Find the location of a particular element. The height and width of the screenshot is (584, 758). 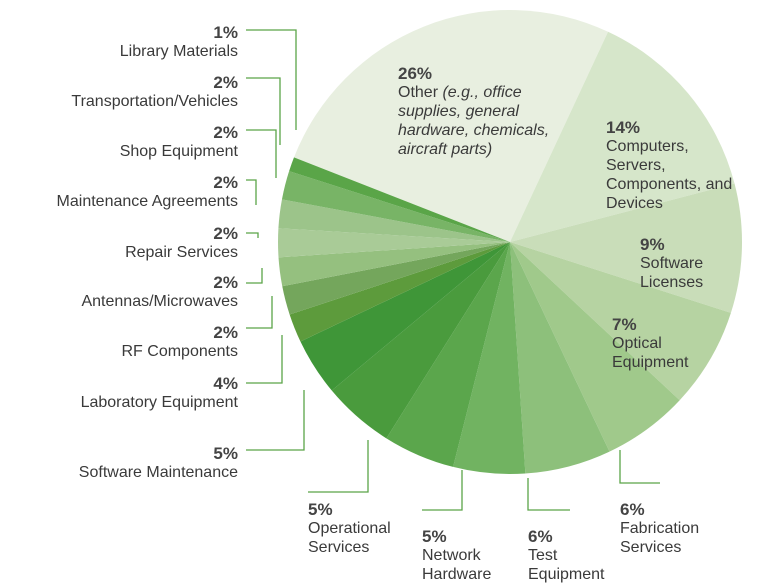

slice-label: 2% Antennas/Microwaves is located at coordinates (159, 292).